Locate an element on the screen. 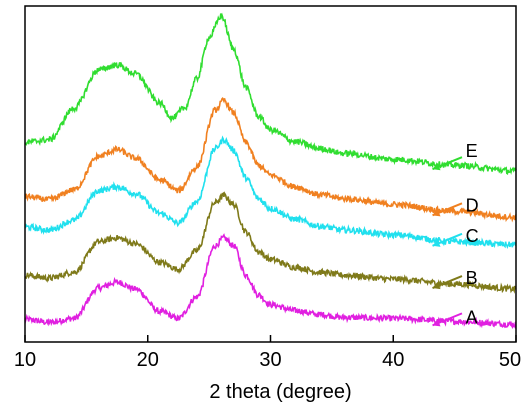 This screenshot has height=410, width=532. series-arrowhead-b is located at coordinates (436, 285).